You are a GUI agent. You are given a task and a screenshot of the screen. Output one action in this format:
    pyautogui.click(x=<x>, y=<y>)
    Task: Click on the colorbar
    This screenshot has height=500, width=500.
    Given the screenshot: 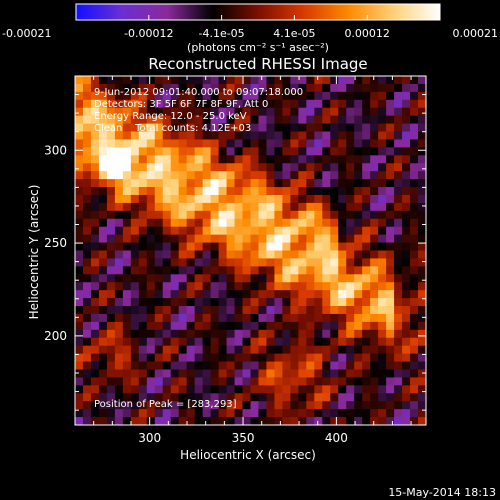 What is the action you would take?
    pyautogui.click(x=258, y=12)
    